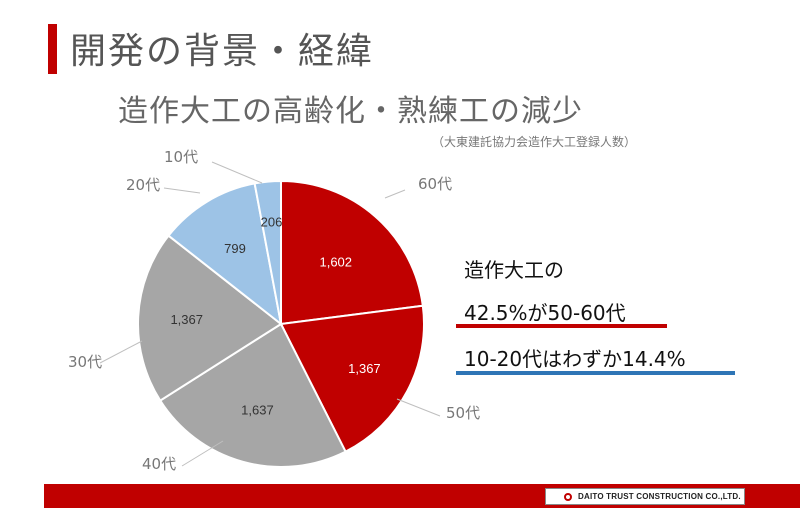  Describe the element at coordinates (568, 496) in the screenshot. I see `logo-mark-icon` at that location.